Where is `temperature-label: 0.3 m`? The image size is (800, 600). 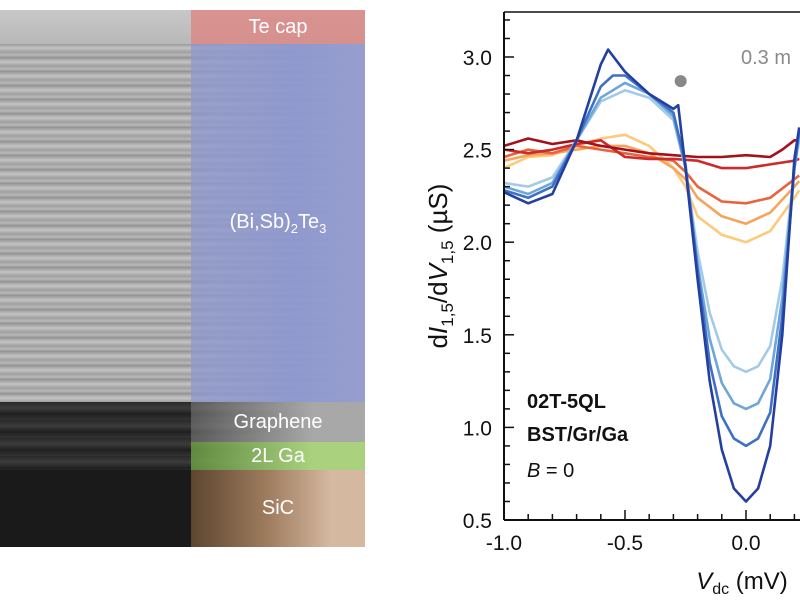 temperature-label: 0.3 m is located at coordinates (766, 58).